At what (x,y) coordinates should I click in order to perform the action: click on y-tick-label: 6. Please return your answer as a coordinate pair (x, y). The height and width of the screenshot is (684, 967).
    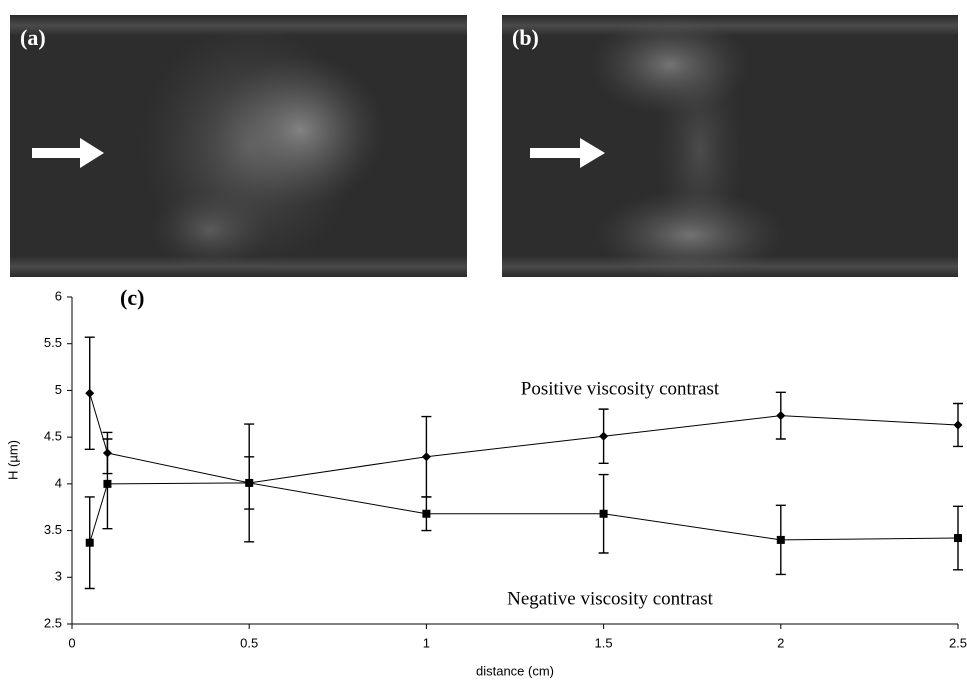
    Looking at the image, I should click on (58, 295).